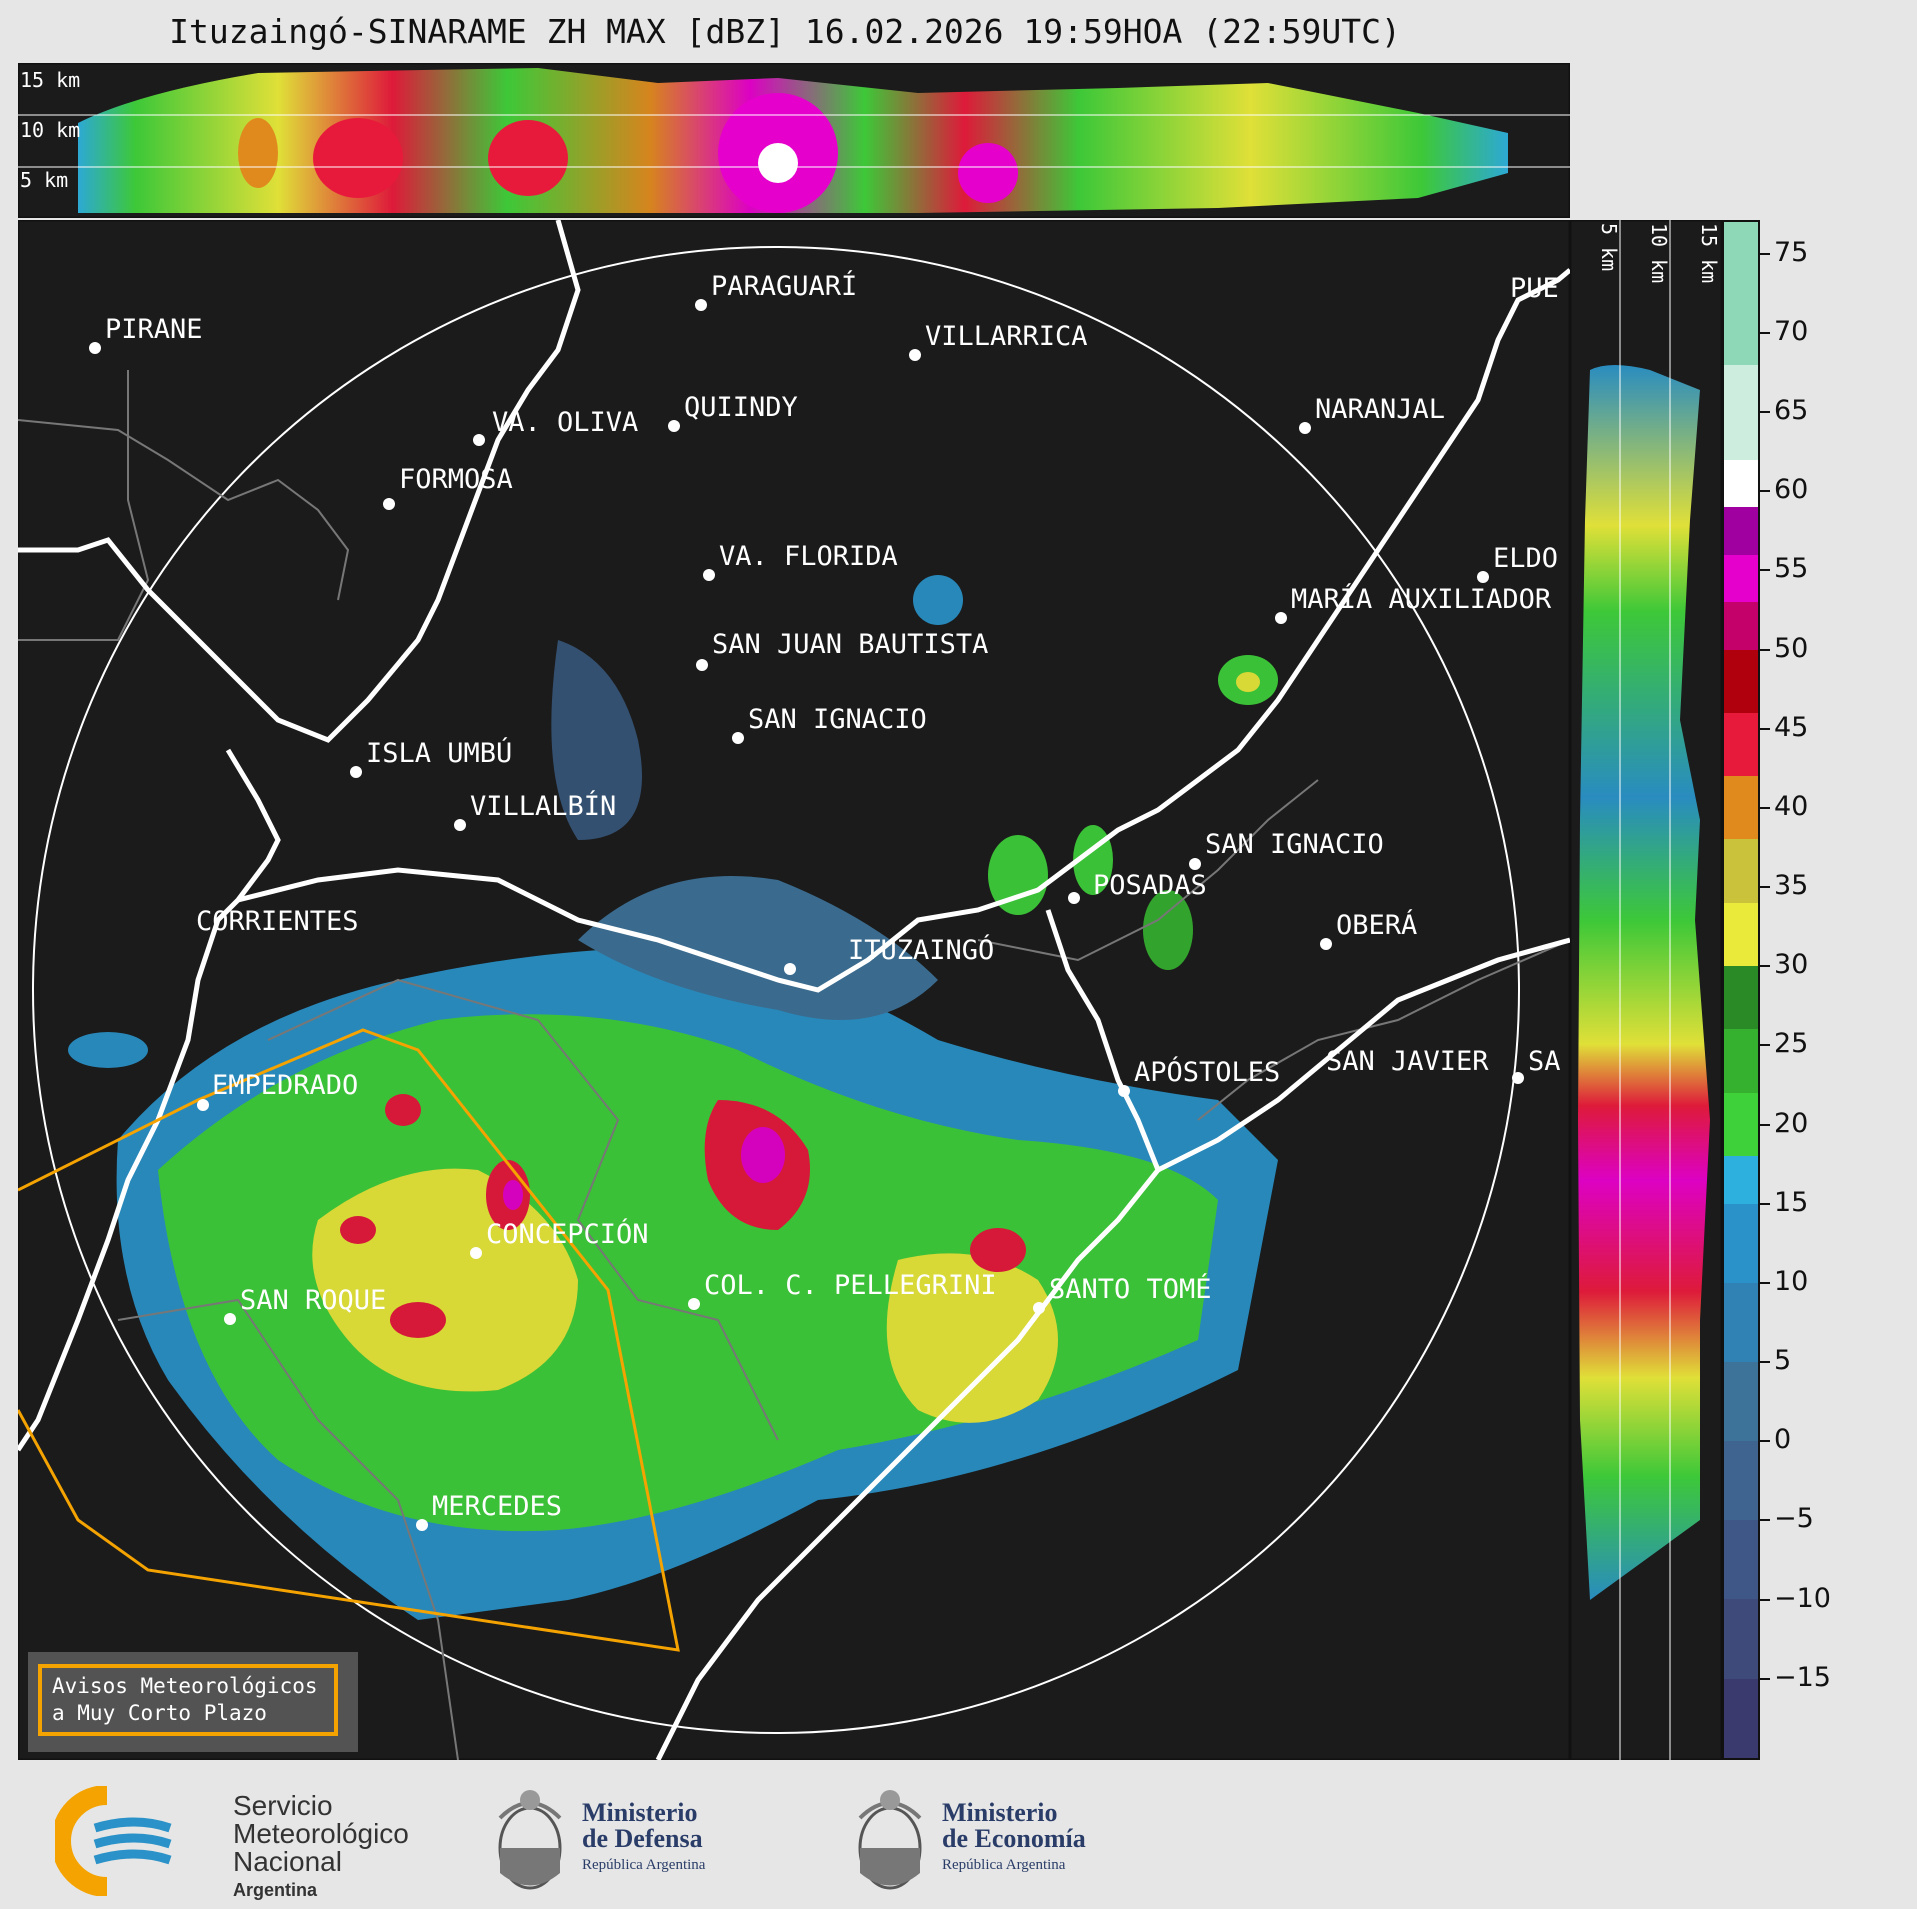  Describe the element at coordinates (313, 1300) in the screenshot. I see `city-label: SAN ROQUE` at that location.